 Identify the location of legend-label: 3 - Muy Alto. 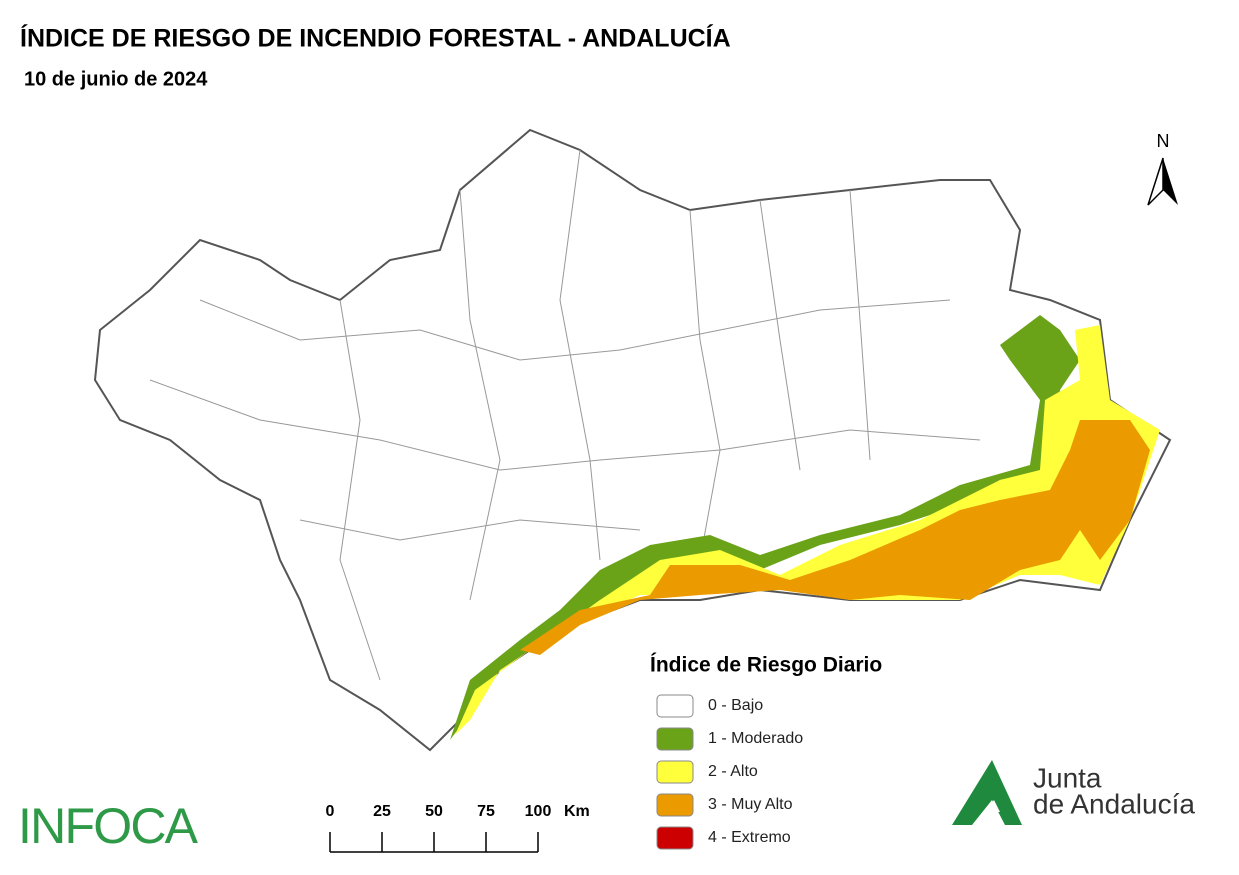
(750, 804).